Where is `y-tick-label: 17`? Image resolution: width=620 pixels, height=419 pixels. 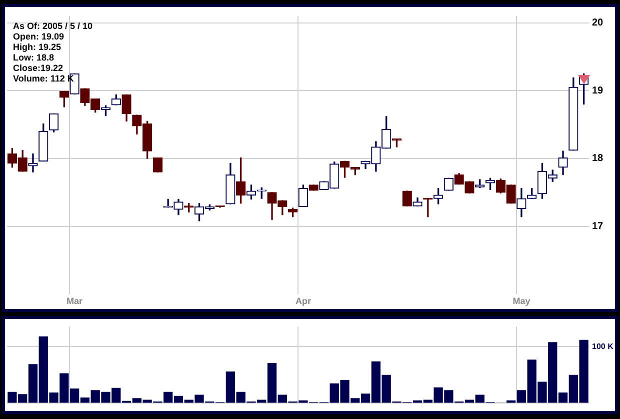 y-tick-label: 17 is located at coordinates (598, 226).